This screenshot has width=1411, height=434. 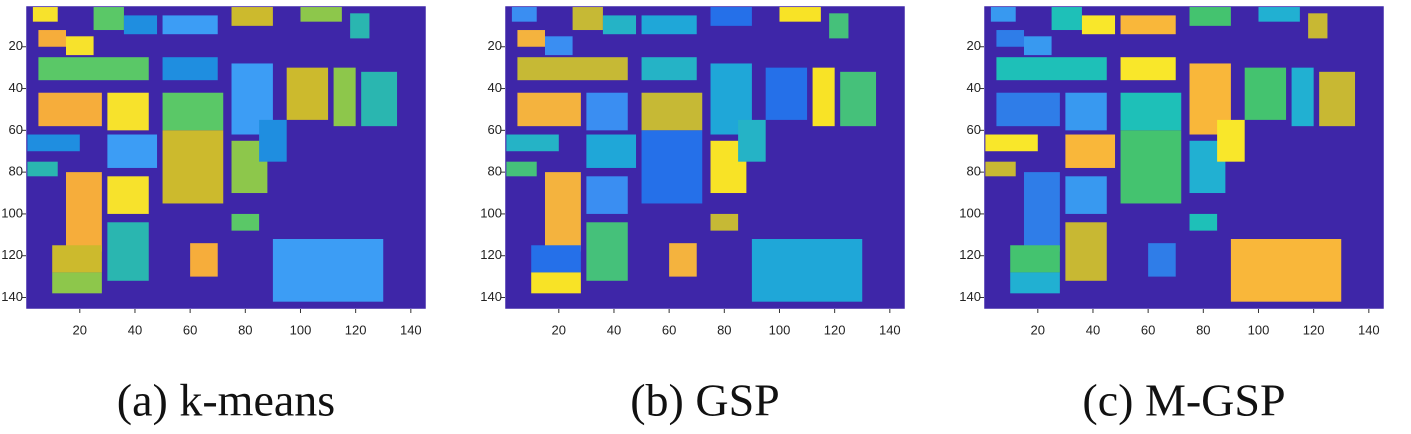 What do you see at coordinates (705, 400) in the screenshot?
I see `caption: (b) GSP` at bounding box center [705, 400].